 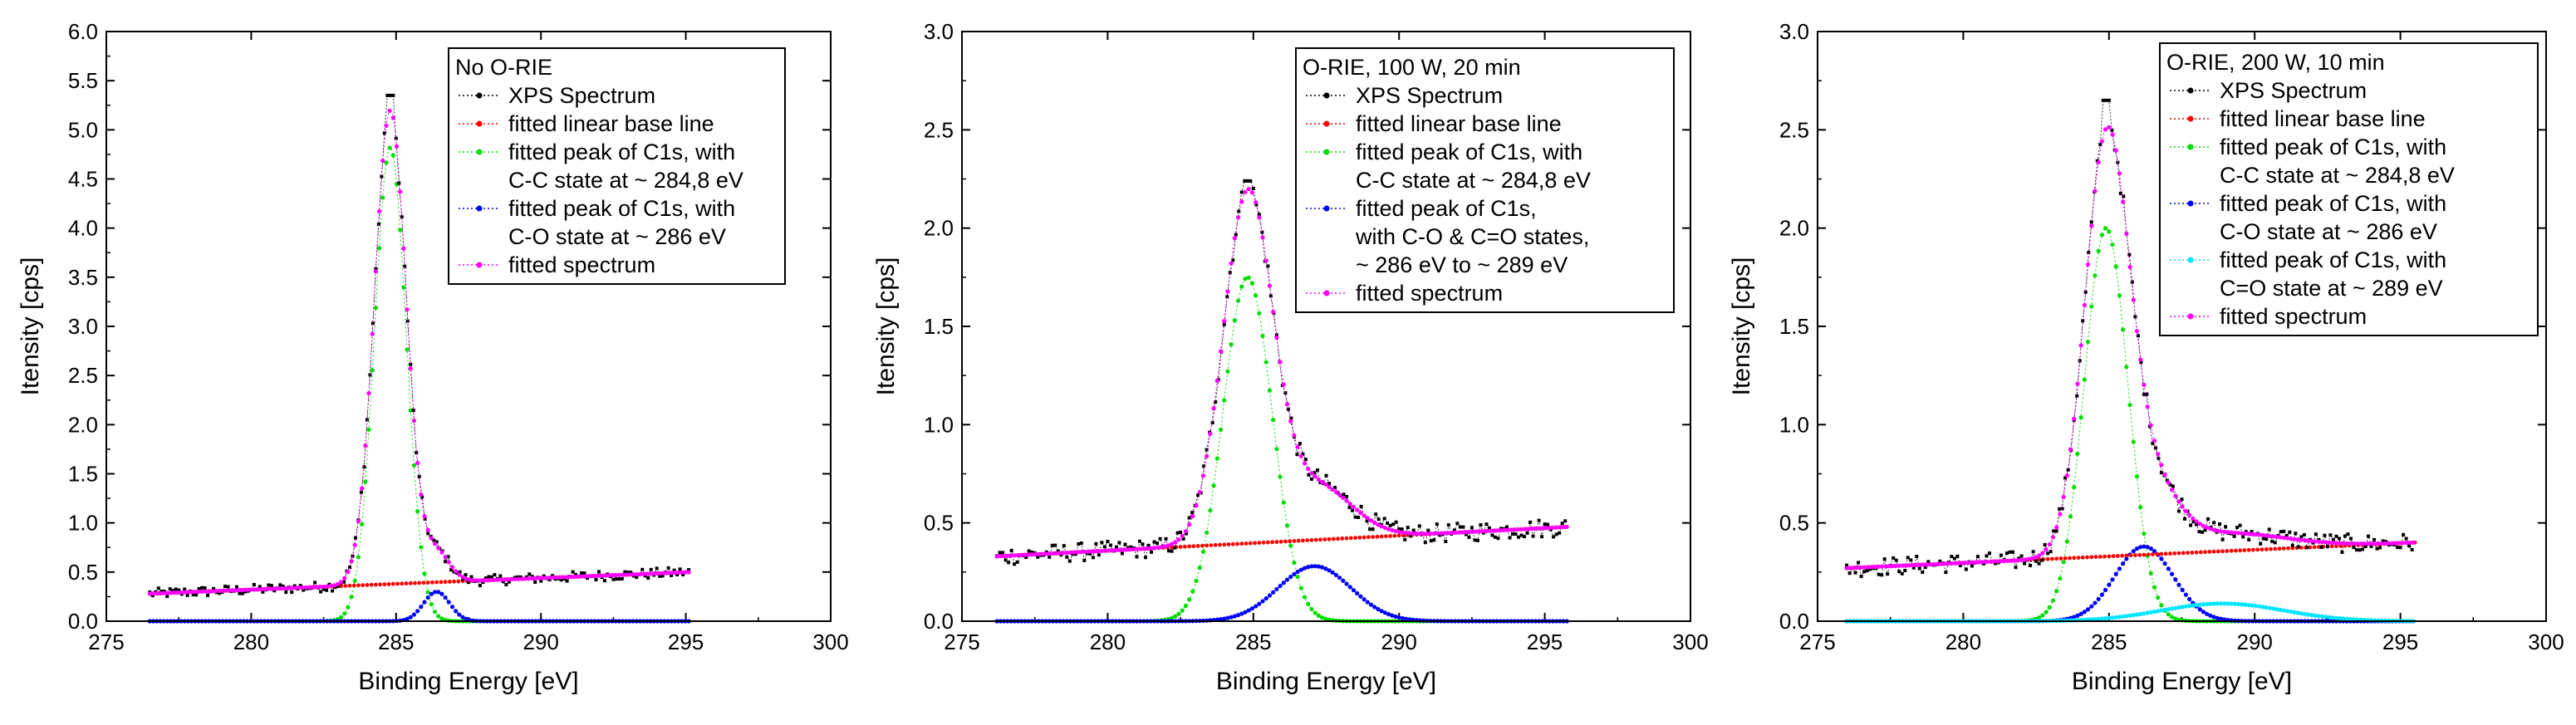 What do you see at coordinates (251, 642) in the screenshot?
I see `x-tick-label: 280` at bounding box center [251, 642].